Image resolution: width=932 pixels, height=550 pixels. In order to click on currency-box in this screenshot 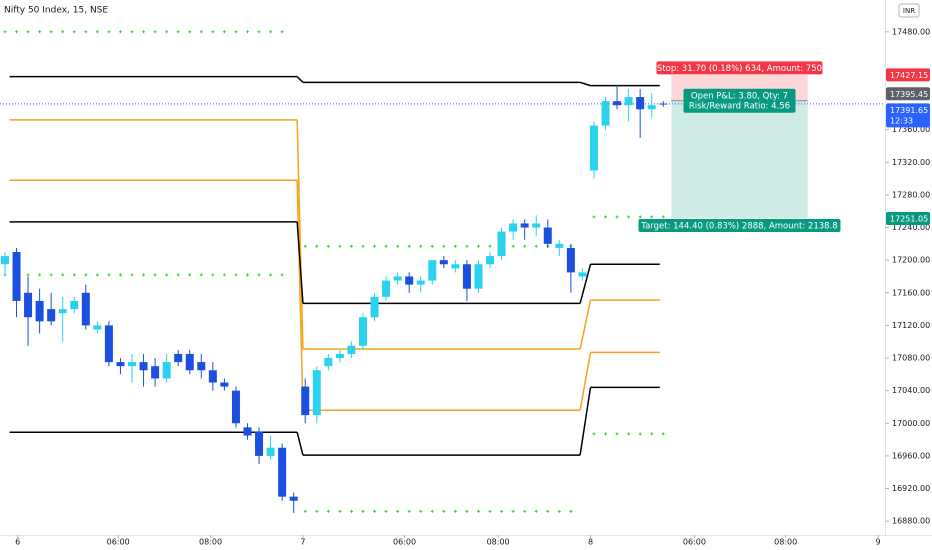, I will do `click(909, 10)`.